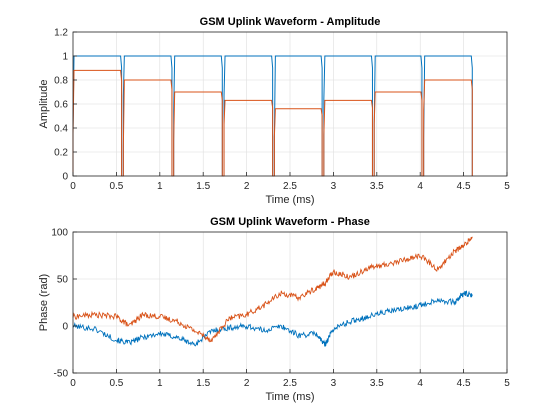 This screenshot has height=420, width=560. What do you see at coordinates (59, 233) in the screenshot?
I see `y-tick-label: 100` at bounding box center [59, 233].